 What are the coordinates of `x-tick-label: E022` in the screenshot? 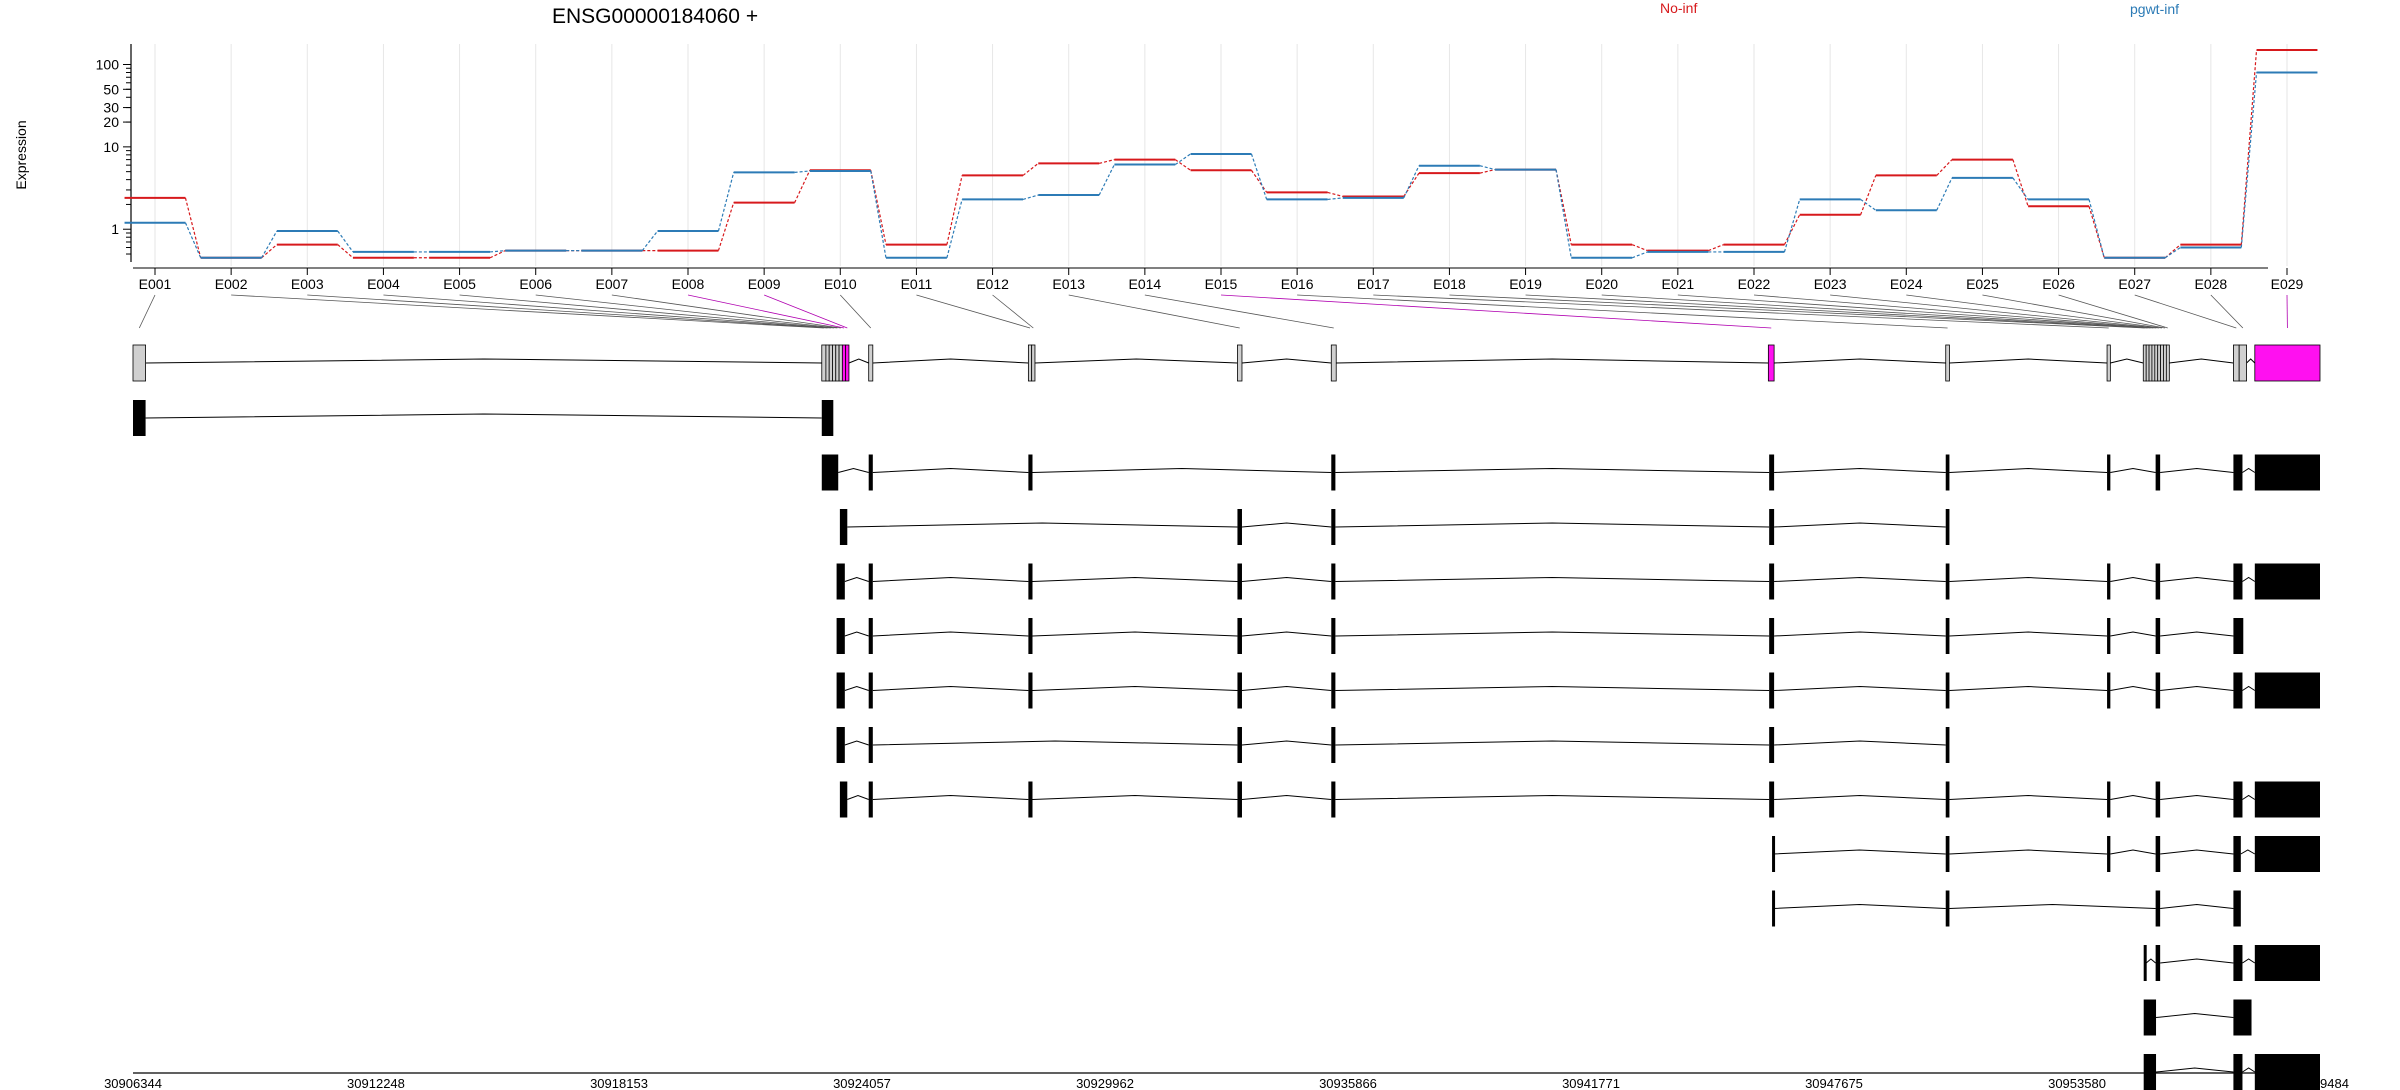 It's located at (1754, 284).